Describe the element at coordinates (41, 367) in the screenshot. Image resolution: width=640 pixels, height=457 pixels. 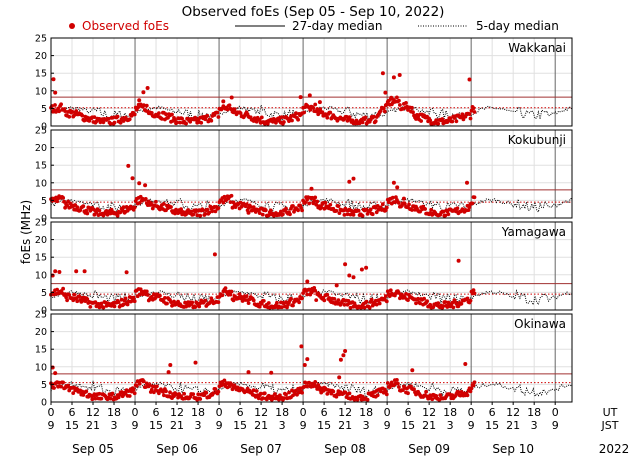
I see `y-tick-label: 10` at that location.